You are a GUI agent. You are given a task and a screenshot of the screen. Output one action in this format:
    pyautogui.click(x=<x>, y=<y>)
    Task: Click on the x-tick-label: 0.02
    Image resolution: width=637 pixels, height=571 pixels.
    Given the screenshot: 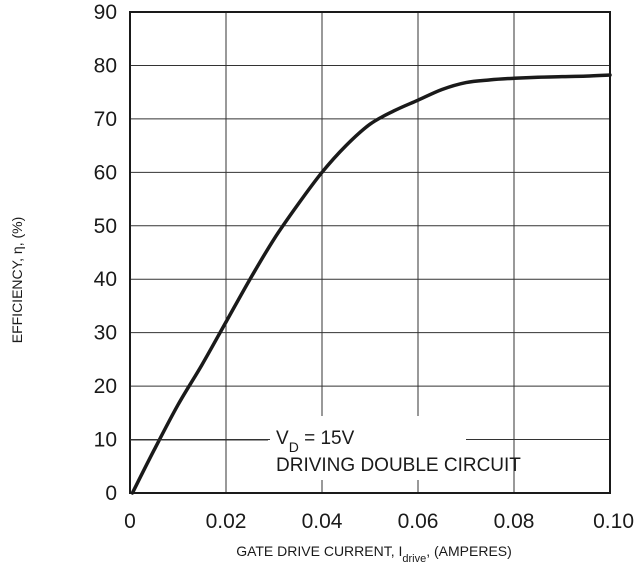 What is the action you would take?
    pyautogui.click(x=226, y=521)
    